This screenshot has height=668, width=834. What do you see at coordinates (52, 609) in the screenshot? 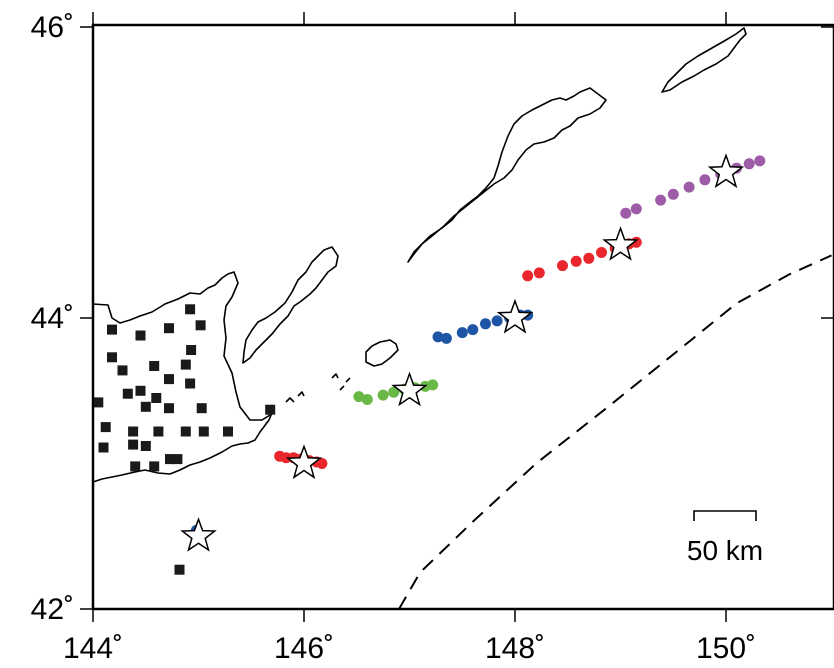
I see `y-tick-label: 42˚` at bounding box center [52, 609].